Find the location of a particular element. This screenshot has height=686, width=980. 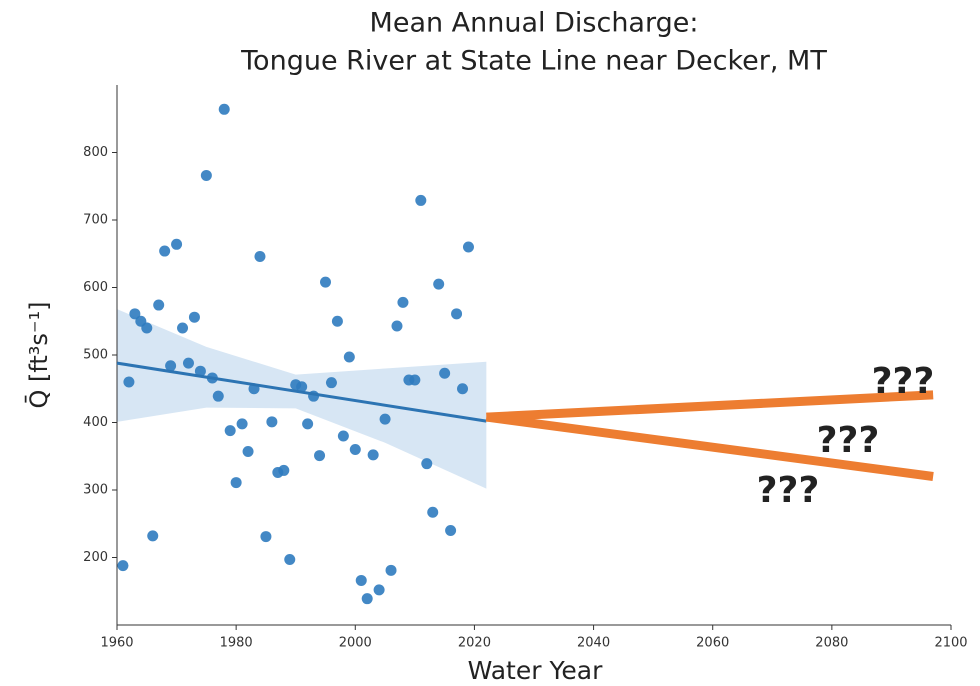

chart-title: Mean Annual Discharge: is located at coordinates (534, 23).